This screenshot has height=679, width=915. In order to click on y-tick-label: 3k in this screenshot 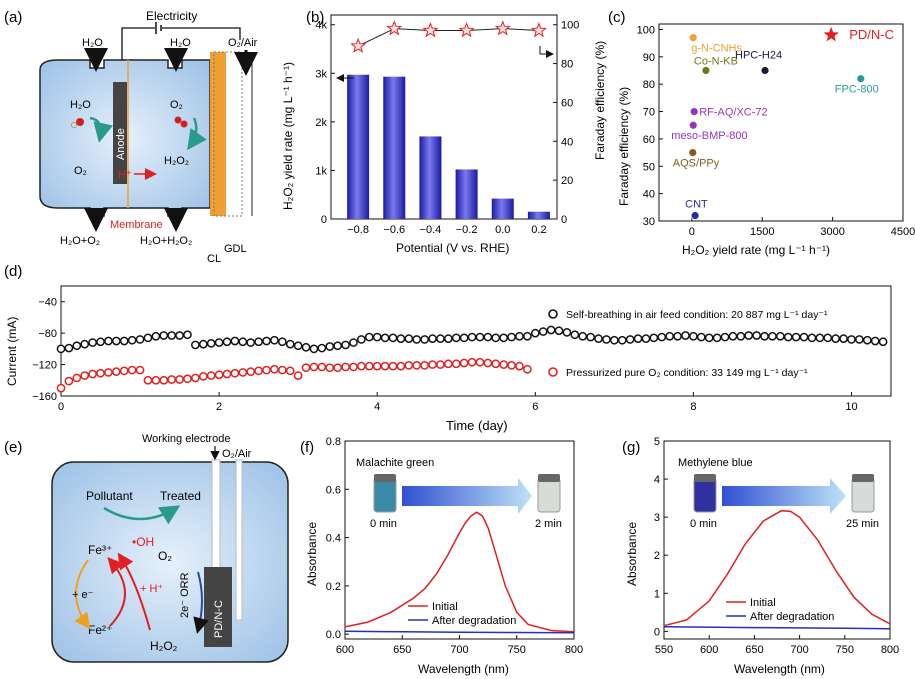, I will do `click(321, 74)`.